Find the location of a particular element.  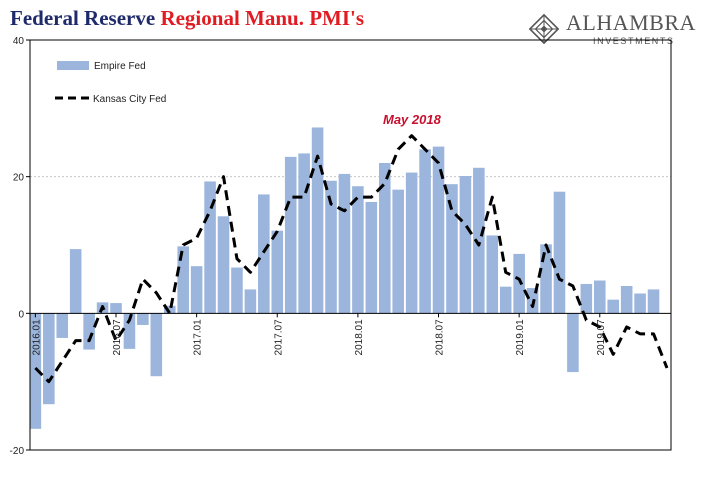

x-tick-label-2018.01: 2018.01 is located at coordinates (359, 337).